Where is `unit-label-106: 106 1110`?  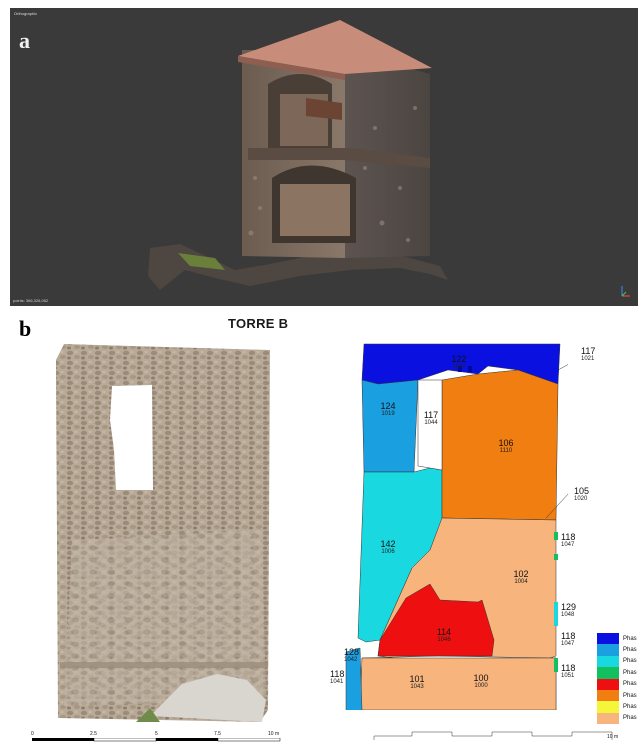
unit-label-106: 106 1110 is located at coordinates (506, 446).